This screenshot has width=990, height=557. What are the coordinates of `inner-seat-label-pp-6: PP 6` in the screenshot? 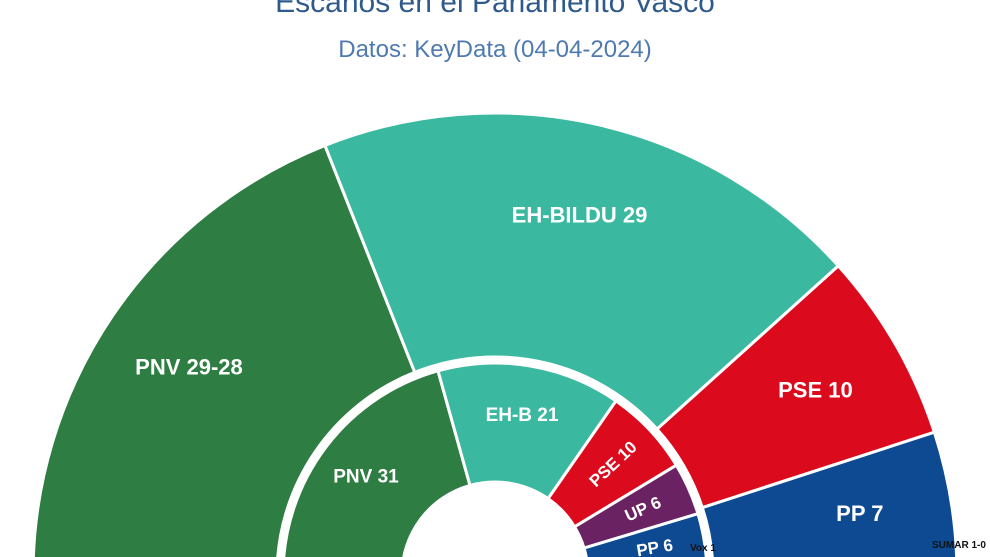 It's located at (654, 546).